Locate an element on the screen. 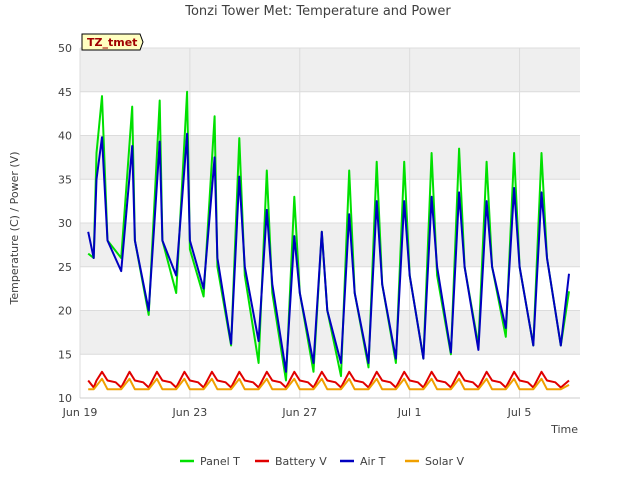 This screenshot has width=640, height=480. site-badge: TZ_tmet is located at coordinates (112, 42).